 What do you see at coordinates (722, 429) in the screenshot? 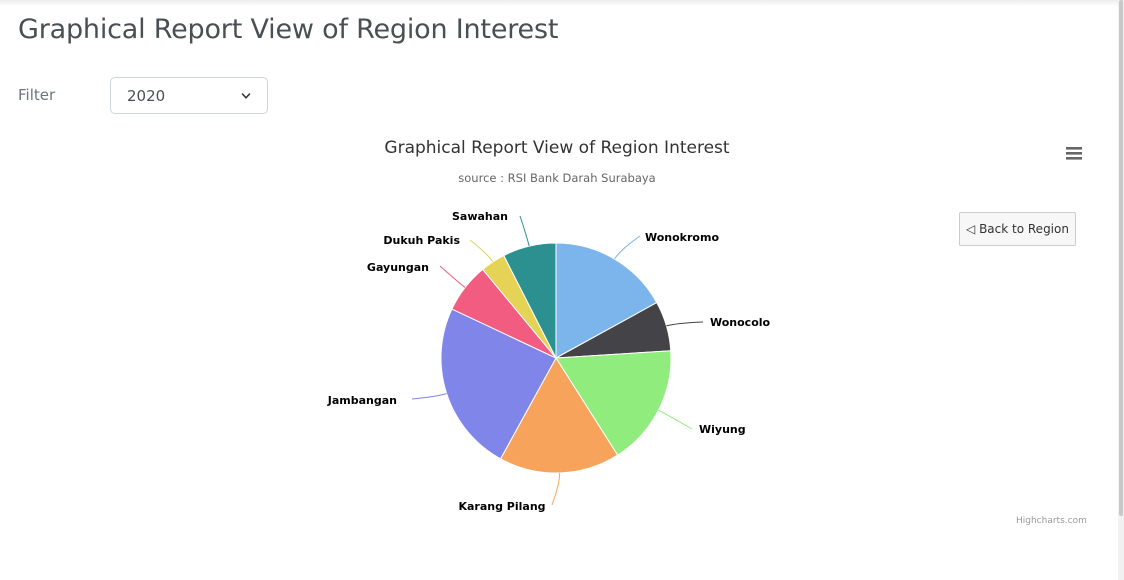
I see `pie-data-label: Wiyung` at bounding box center [722, 429].